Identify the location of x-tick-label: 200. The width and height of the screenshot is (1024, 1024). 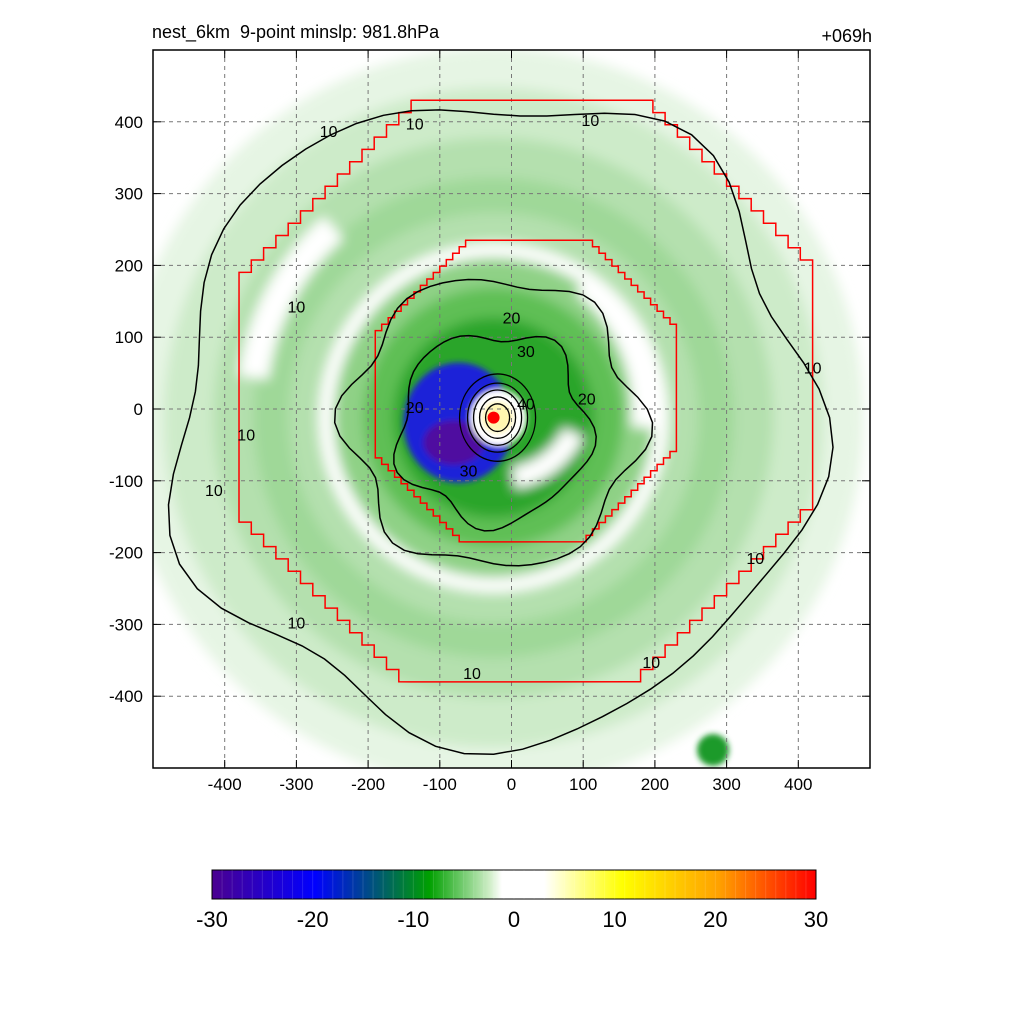
(655, 784).